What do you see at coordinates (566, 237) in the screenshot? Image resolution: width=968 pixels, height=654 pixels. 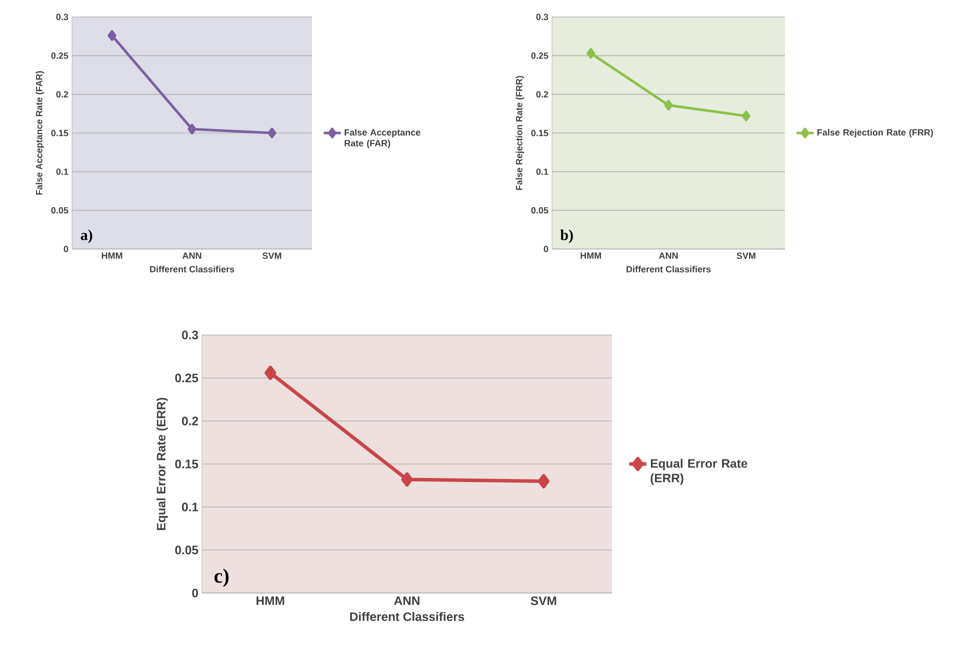 I see `annotation: b)` at bounding box center [566, 237].